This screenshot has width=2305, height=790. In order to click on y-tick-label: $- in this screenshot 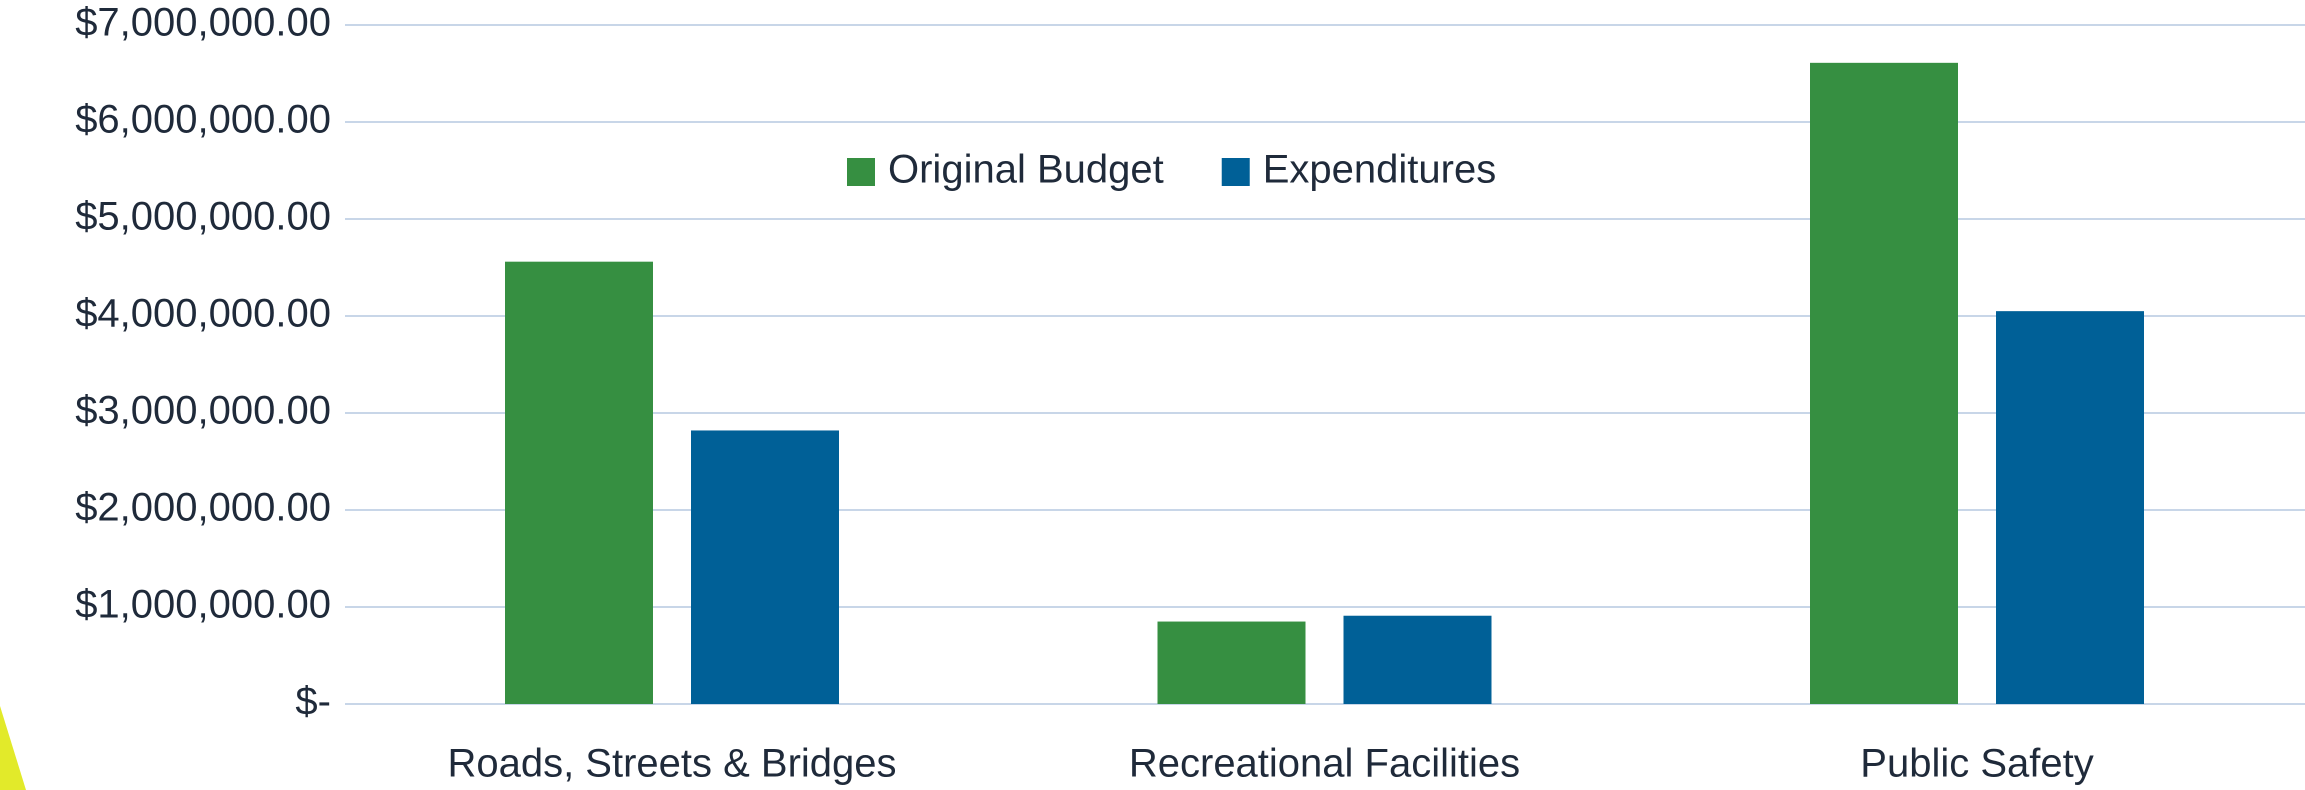, I will do `click(313, 702)`.